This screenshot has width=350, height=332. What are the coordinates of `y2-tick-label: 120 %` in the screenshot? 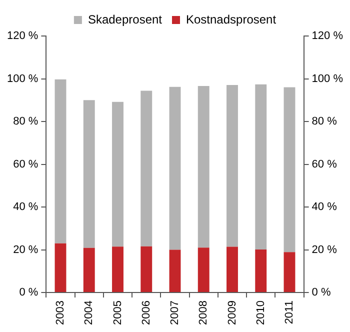 It's located at (328, 36).